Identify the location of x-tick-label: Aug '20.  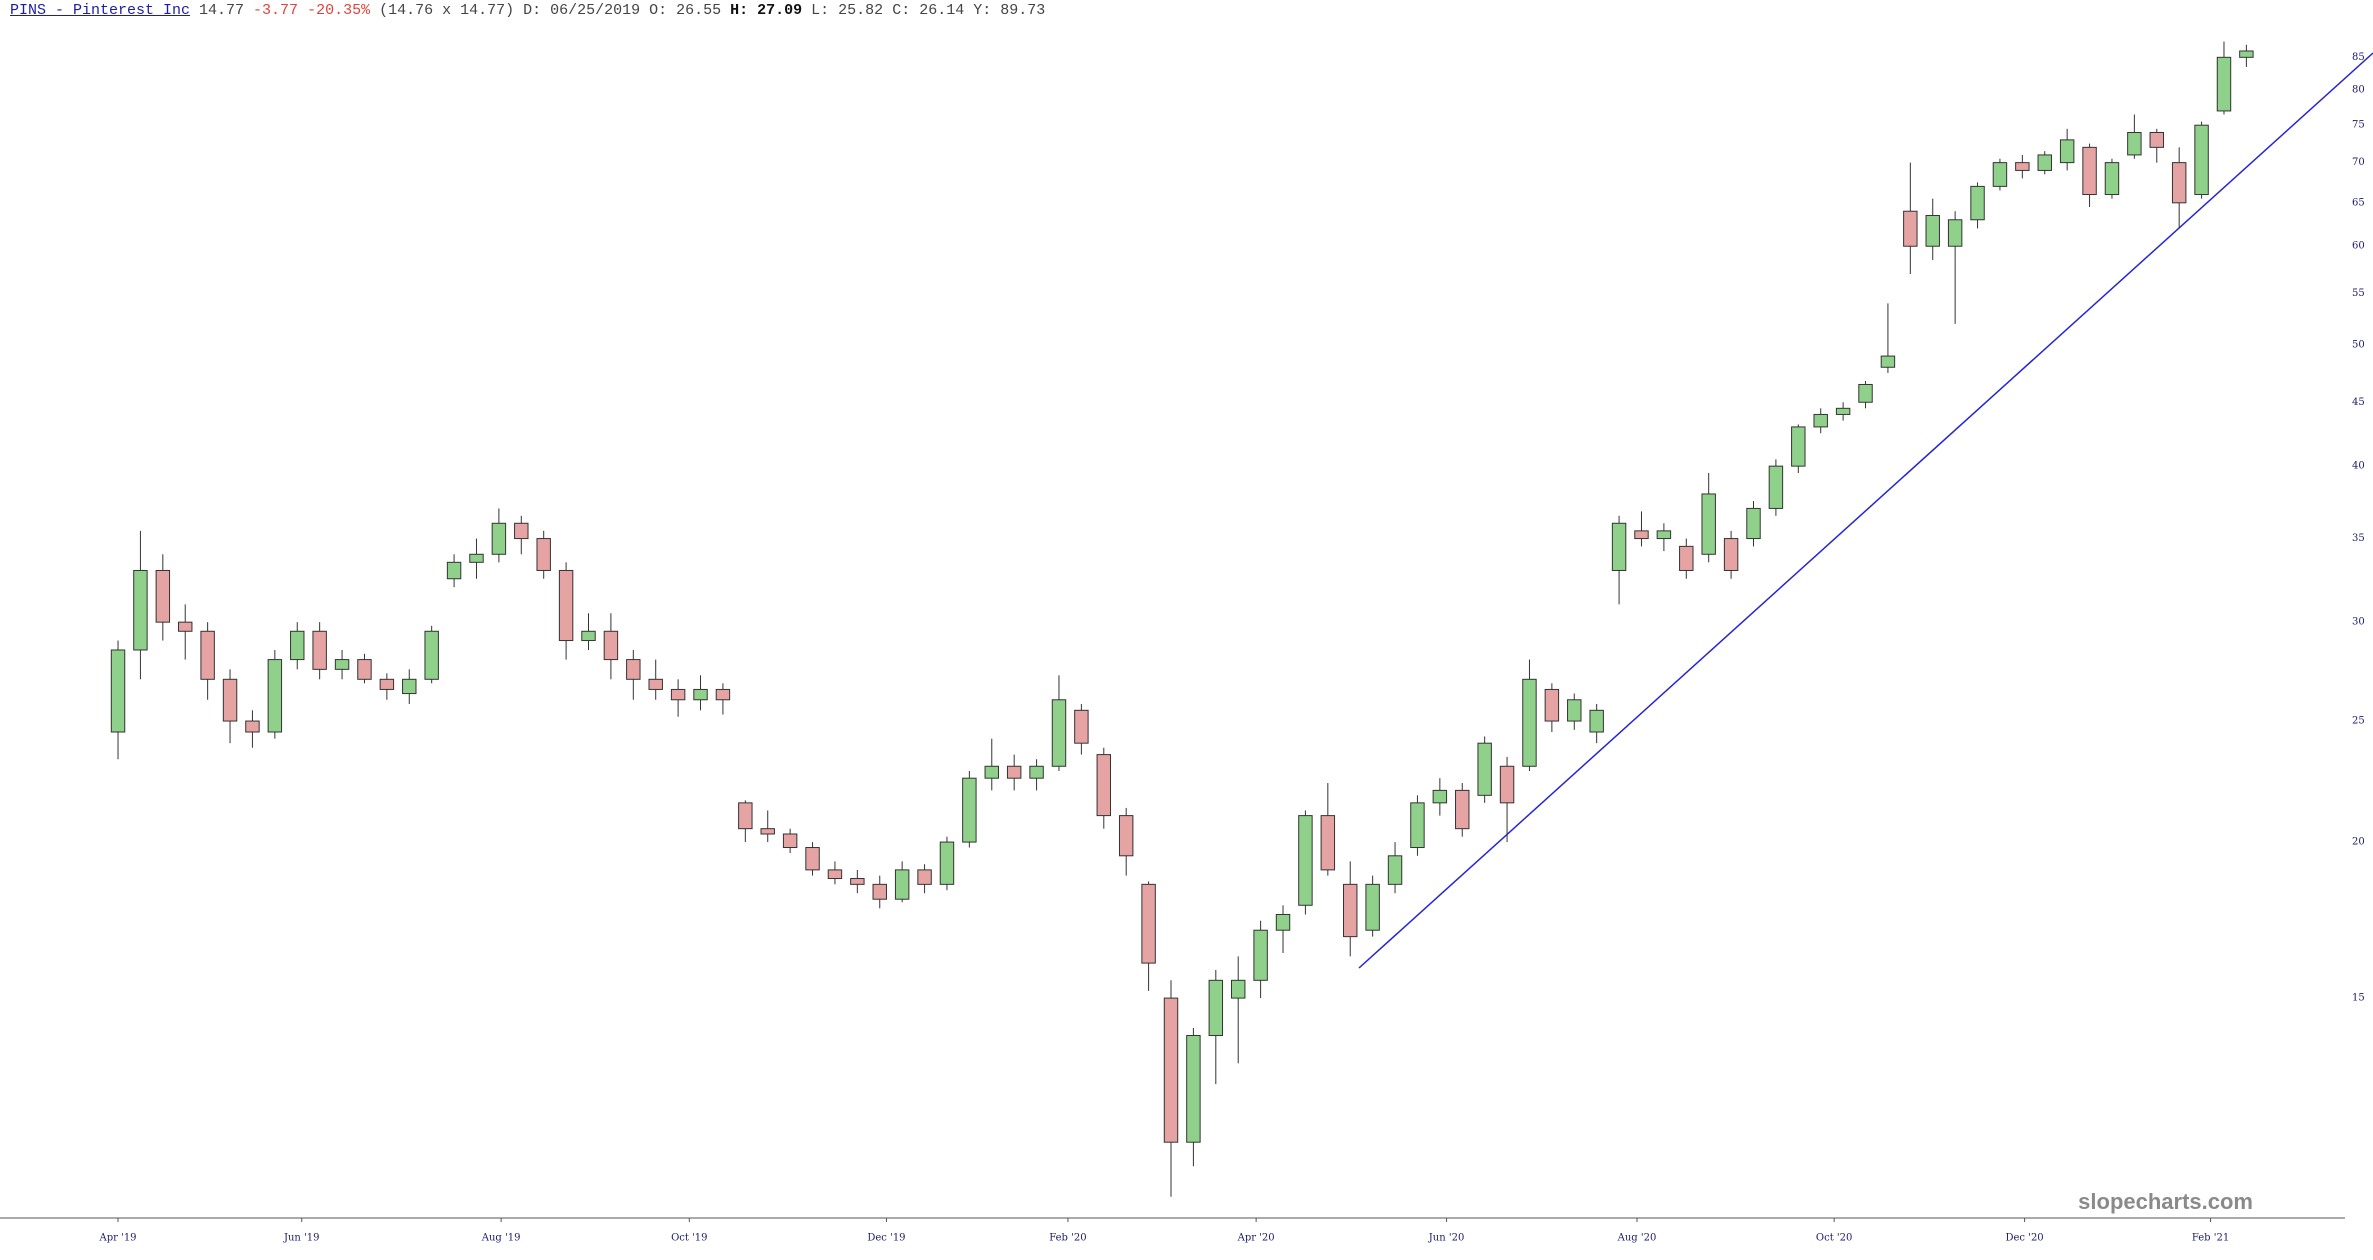
(1637, 1238).